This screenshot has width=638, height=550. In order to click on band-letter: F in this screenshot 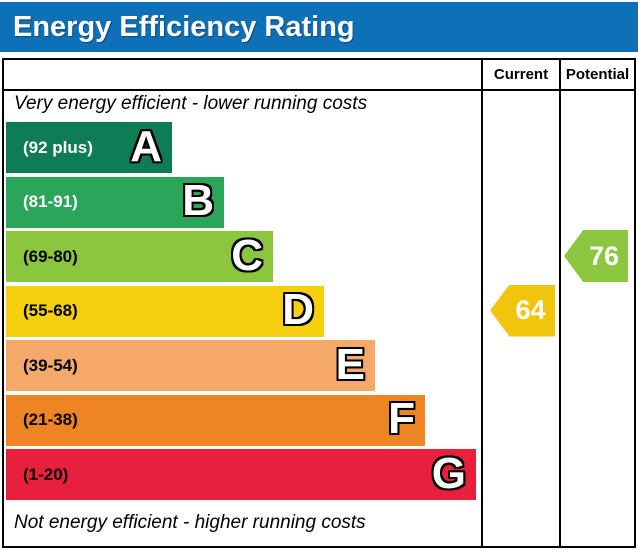, I will do `click(401, 419)`.